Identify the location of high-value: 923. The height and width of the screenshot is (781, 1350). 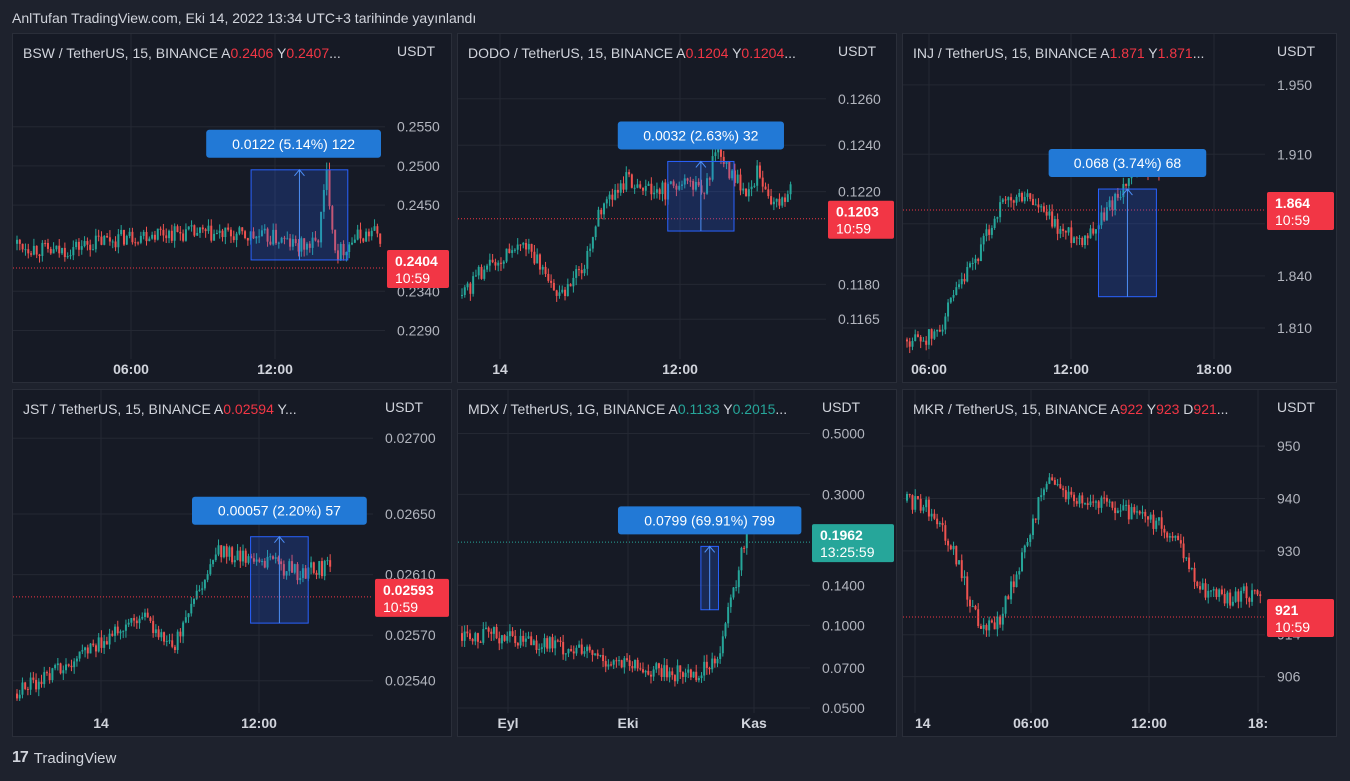
(1168, 409).